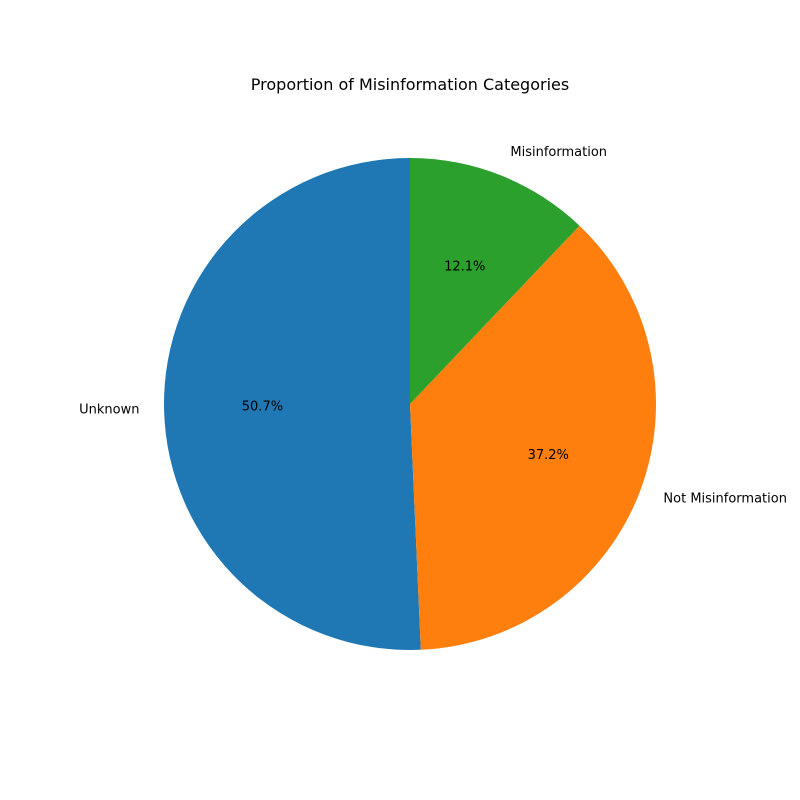 The image size is (800, 800). I want to click on chart-title: Proportion of Misinformation Categories, so click(410, 84).